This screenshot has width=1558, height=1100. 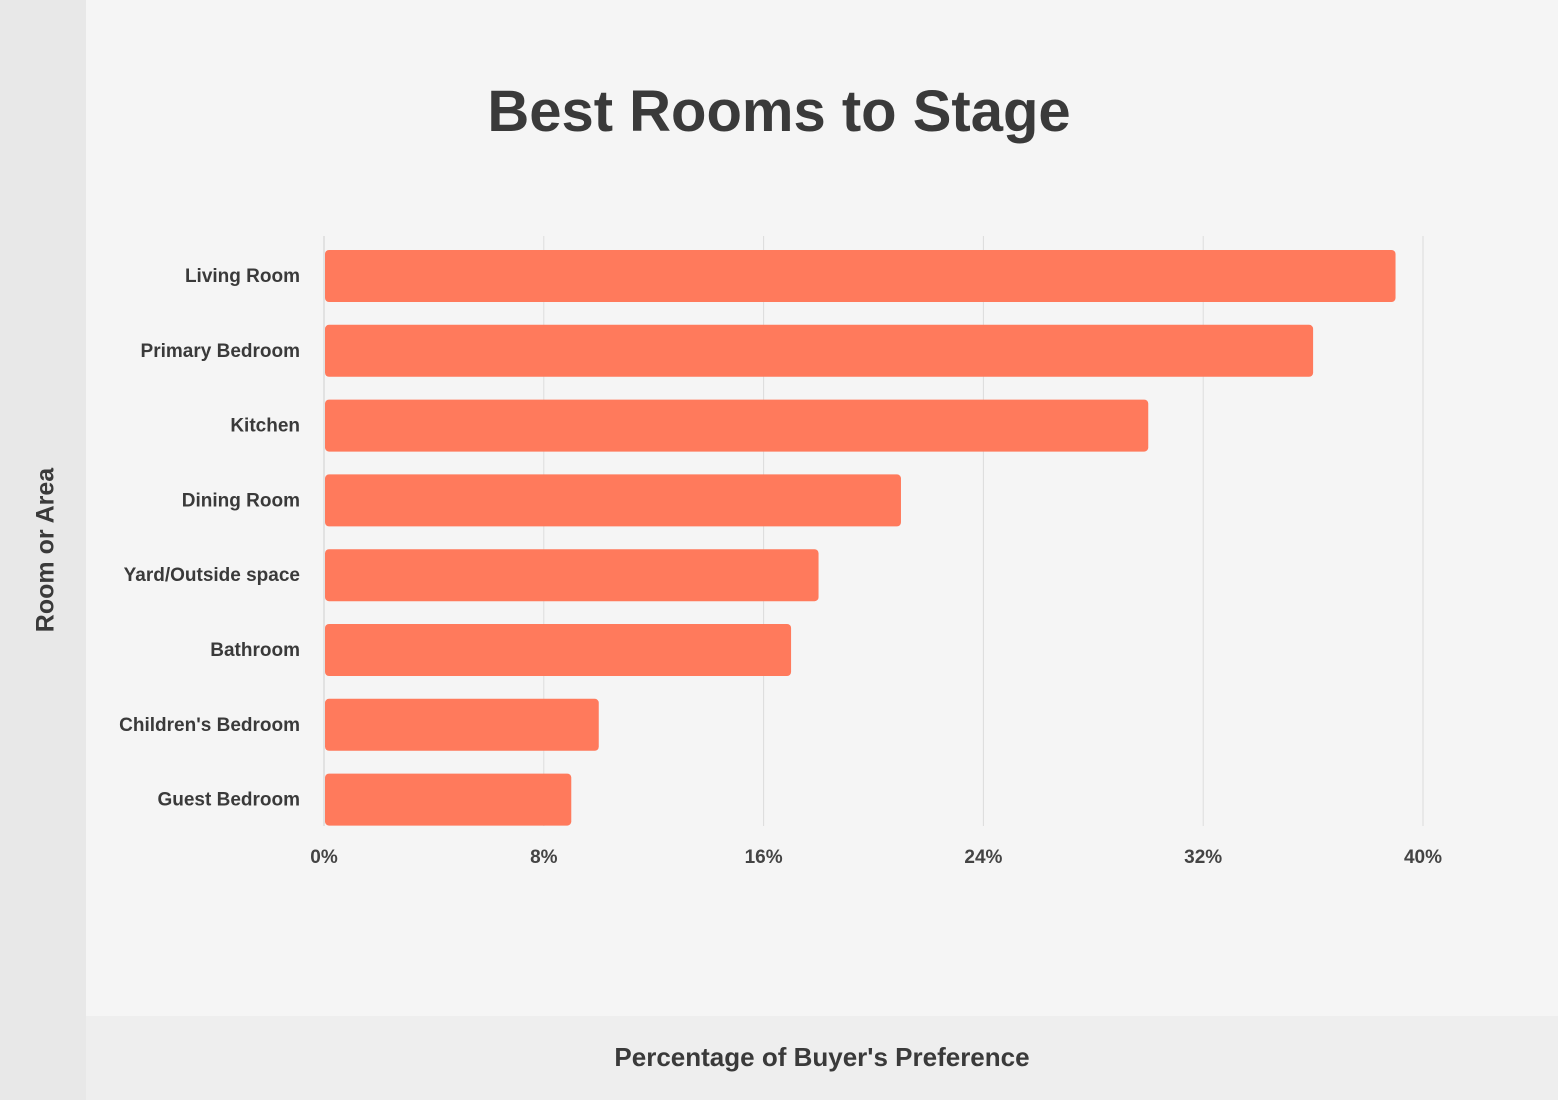 What do you see at coordinates (779, 111) in the screenshot?
I see `chart-title: Best Rooms to Stage` at bounding box center [779, 111].